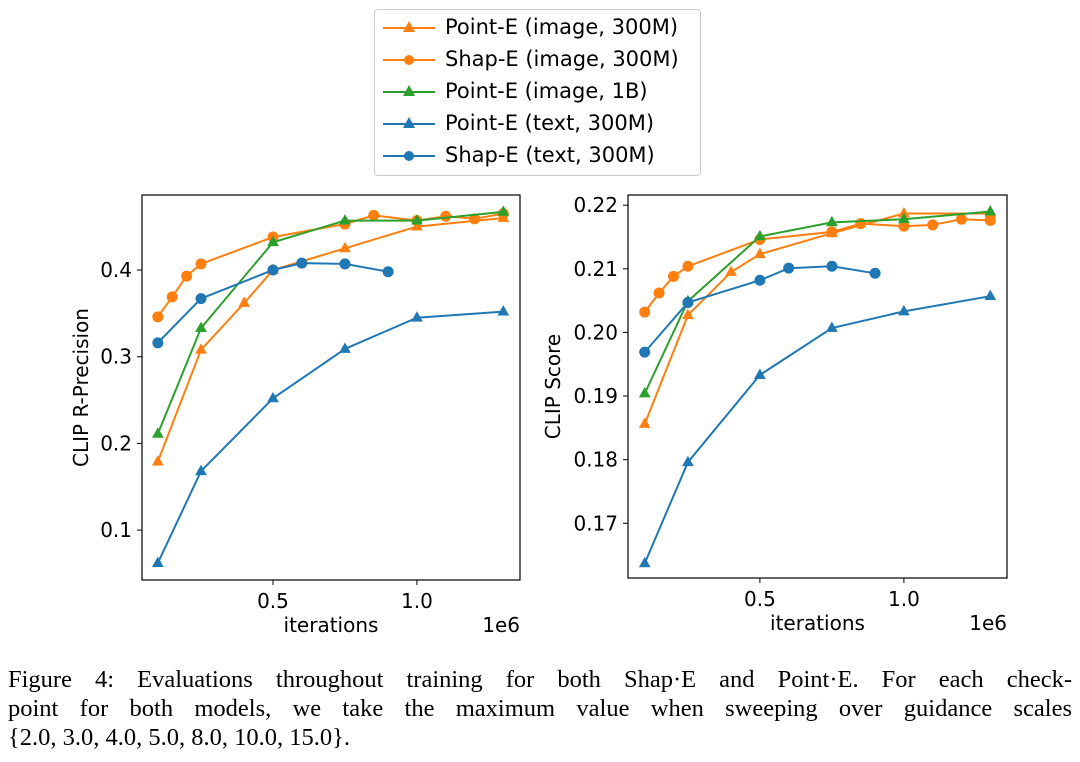  What do you see at coordinates (562, 27) in the screenshot?
I see `legend-label: Point-E (image, 300M)` at bounding box center [562, 27].